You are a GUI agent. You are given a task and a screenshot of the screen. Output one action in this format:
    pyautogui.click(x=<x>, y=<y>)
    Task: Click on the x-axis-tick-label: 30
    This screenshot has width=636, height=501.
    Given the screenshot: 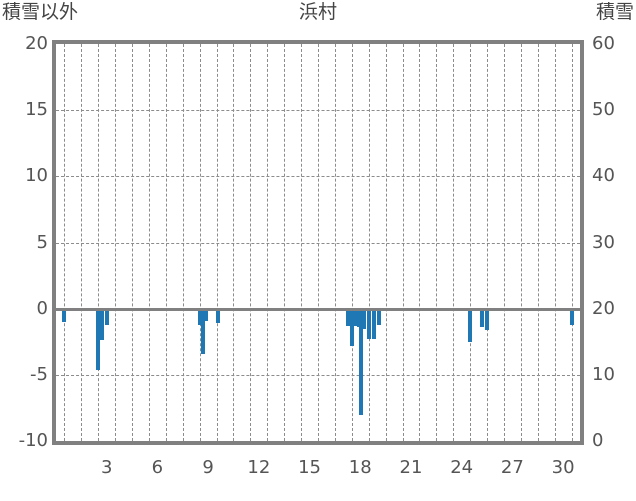 What is the action you would take?
    pyautogui.click(x=563, y=467)
    